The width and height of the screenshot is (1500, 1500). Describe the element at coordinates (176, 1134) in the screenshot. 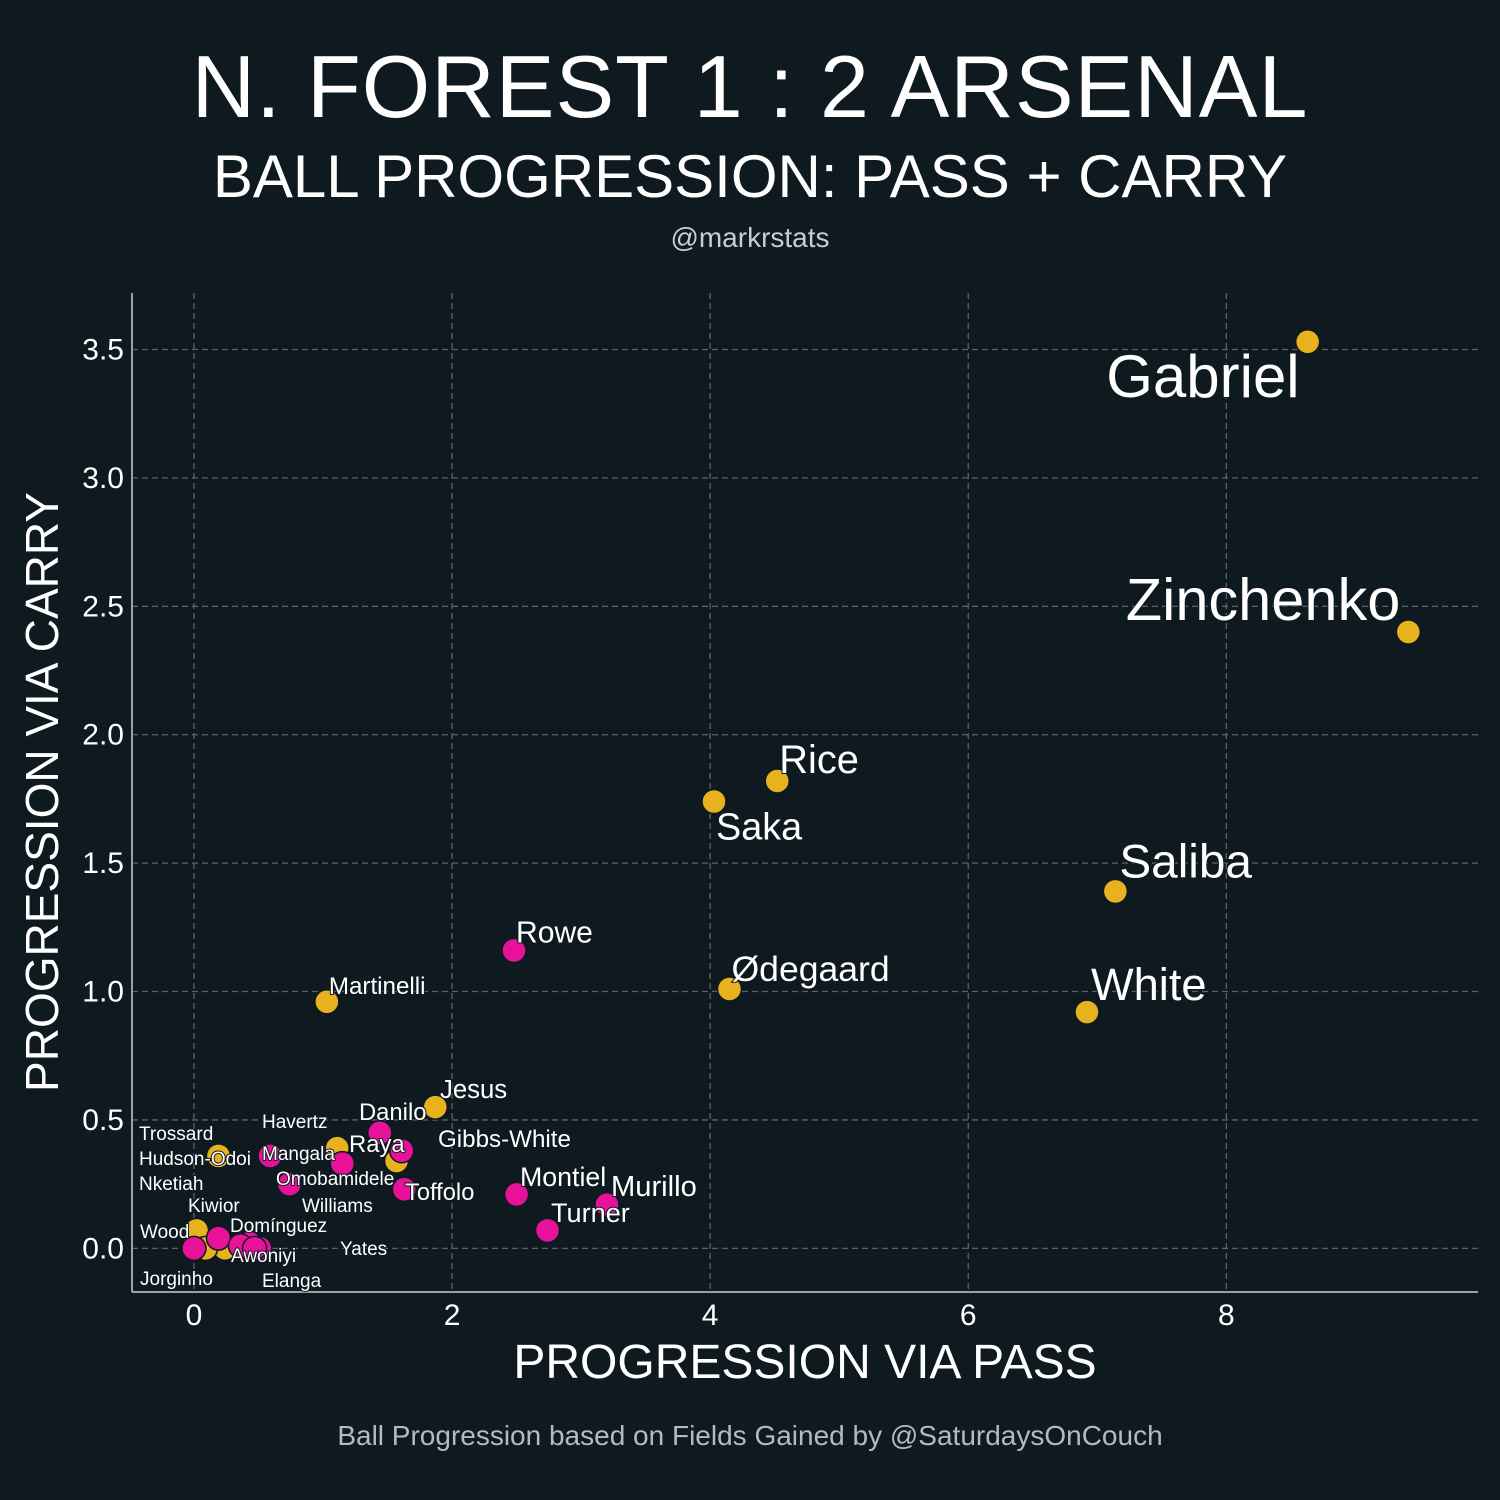

I see `point-label: Trossard` at that location.